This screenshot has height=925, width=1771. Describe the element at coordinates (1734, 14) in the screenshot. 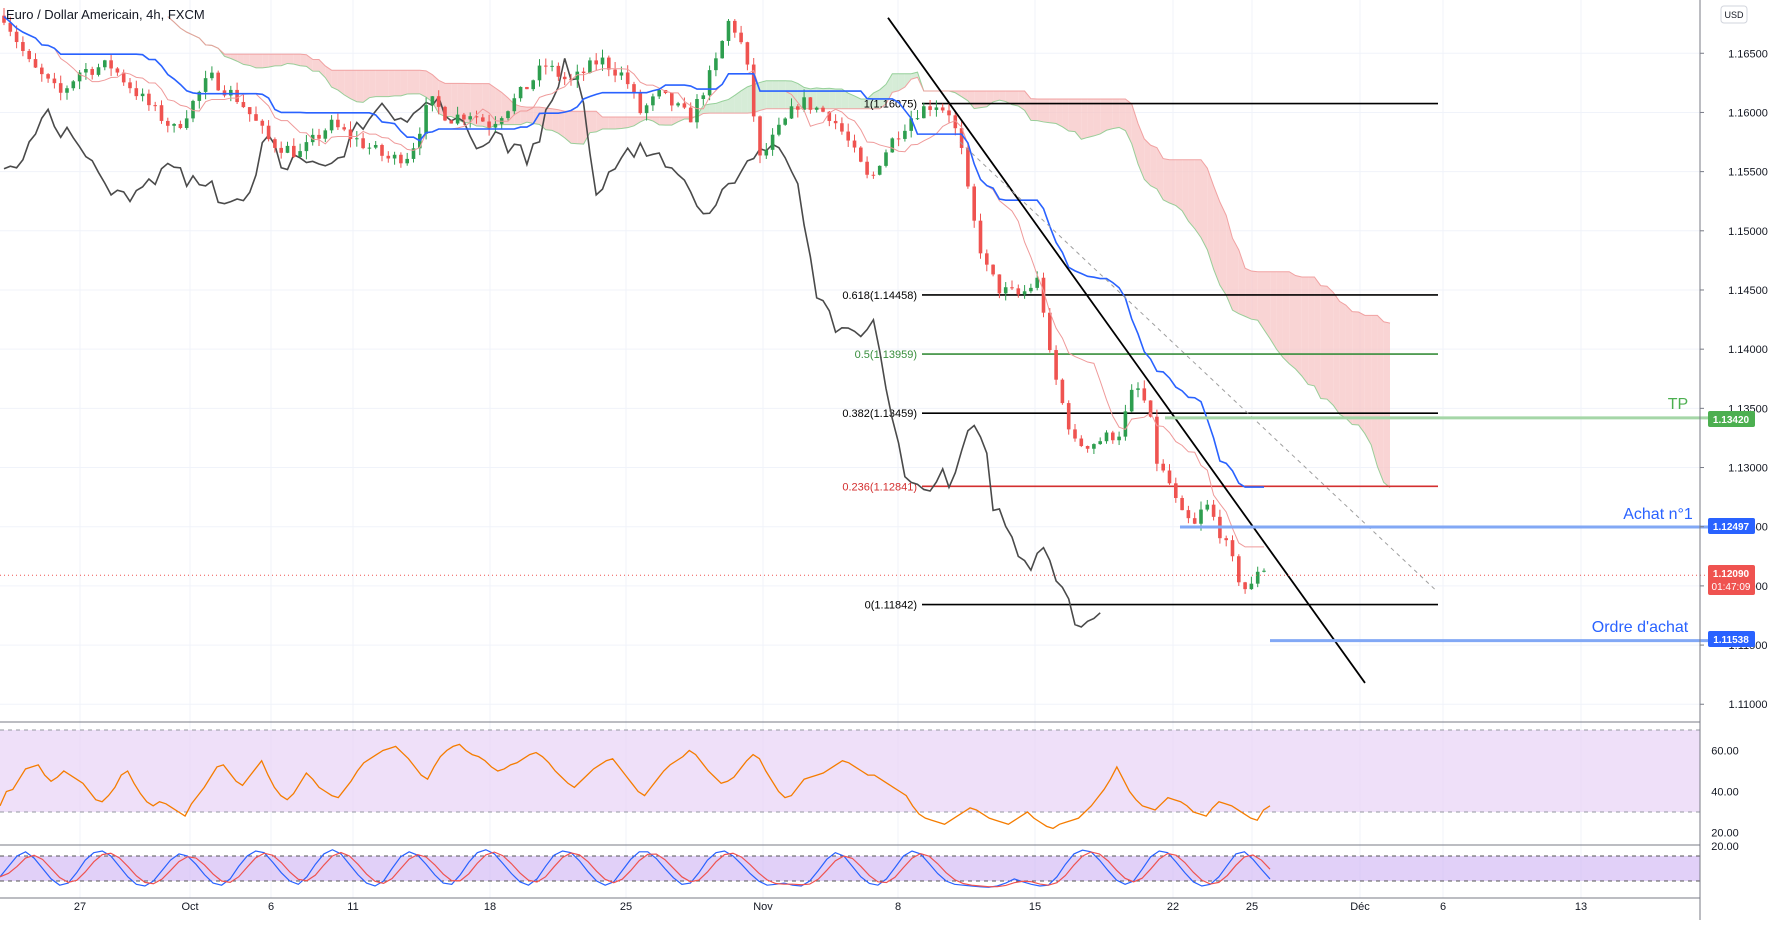

I see `currency-button: USD` at that location.